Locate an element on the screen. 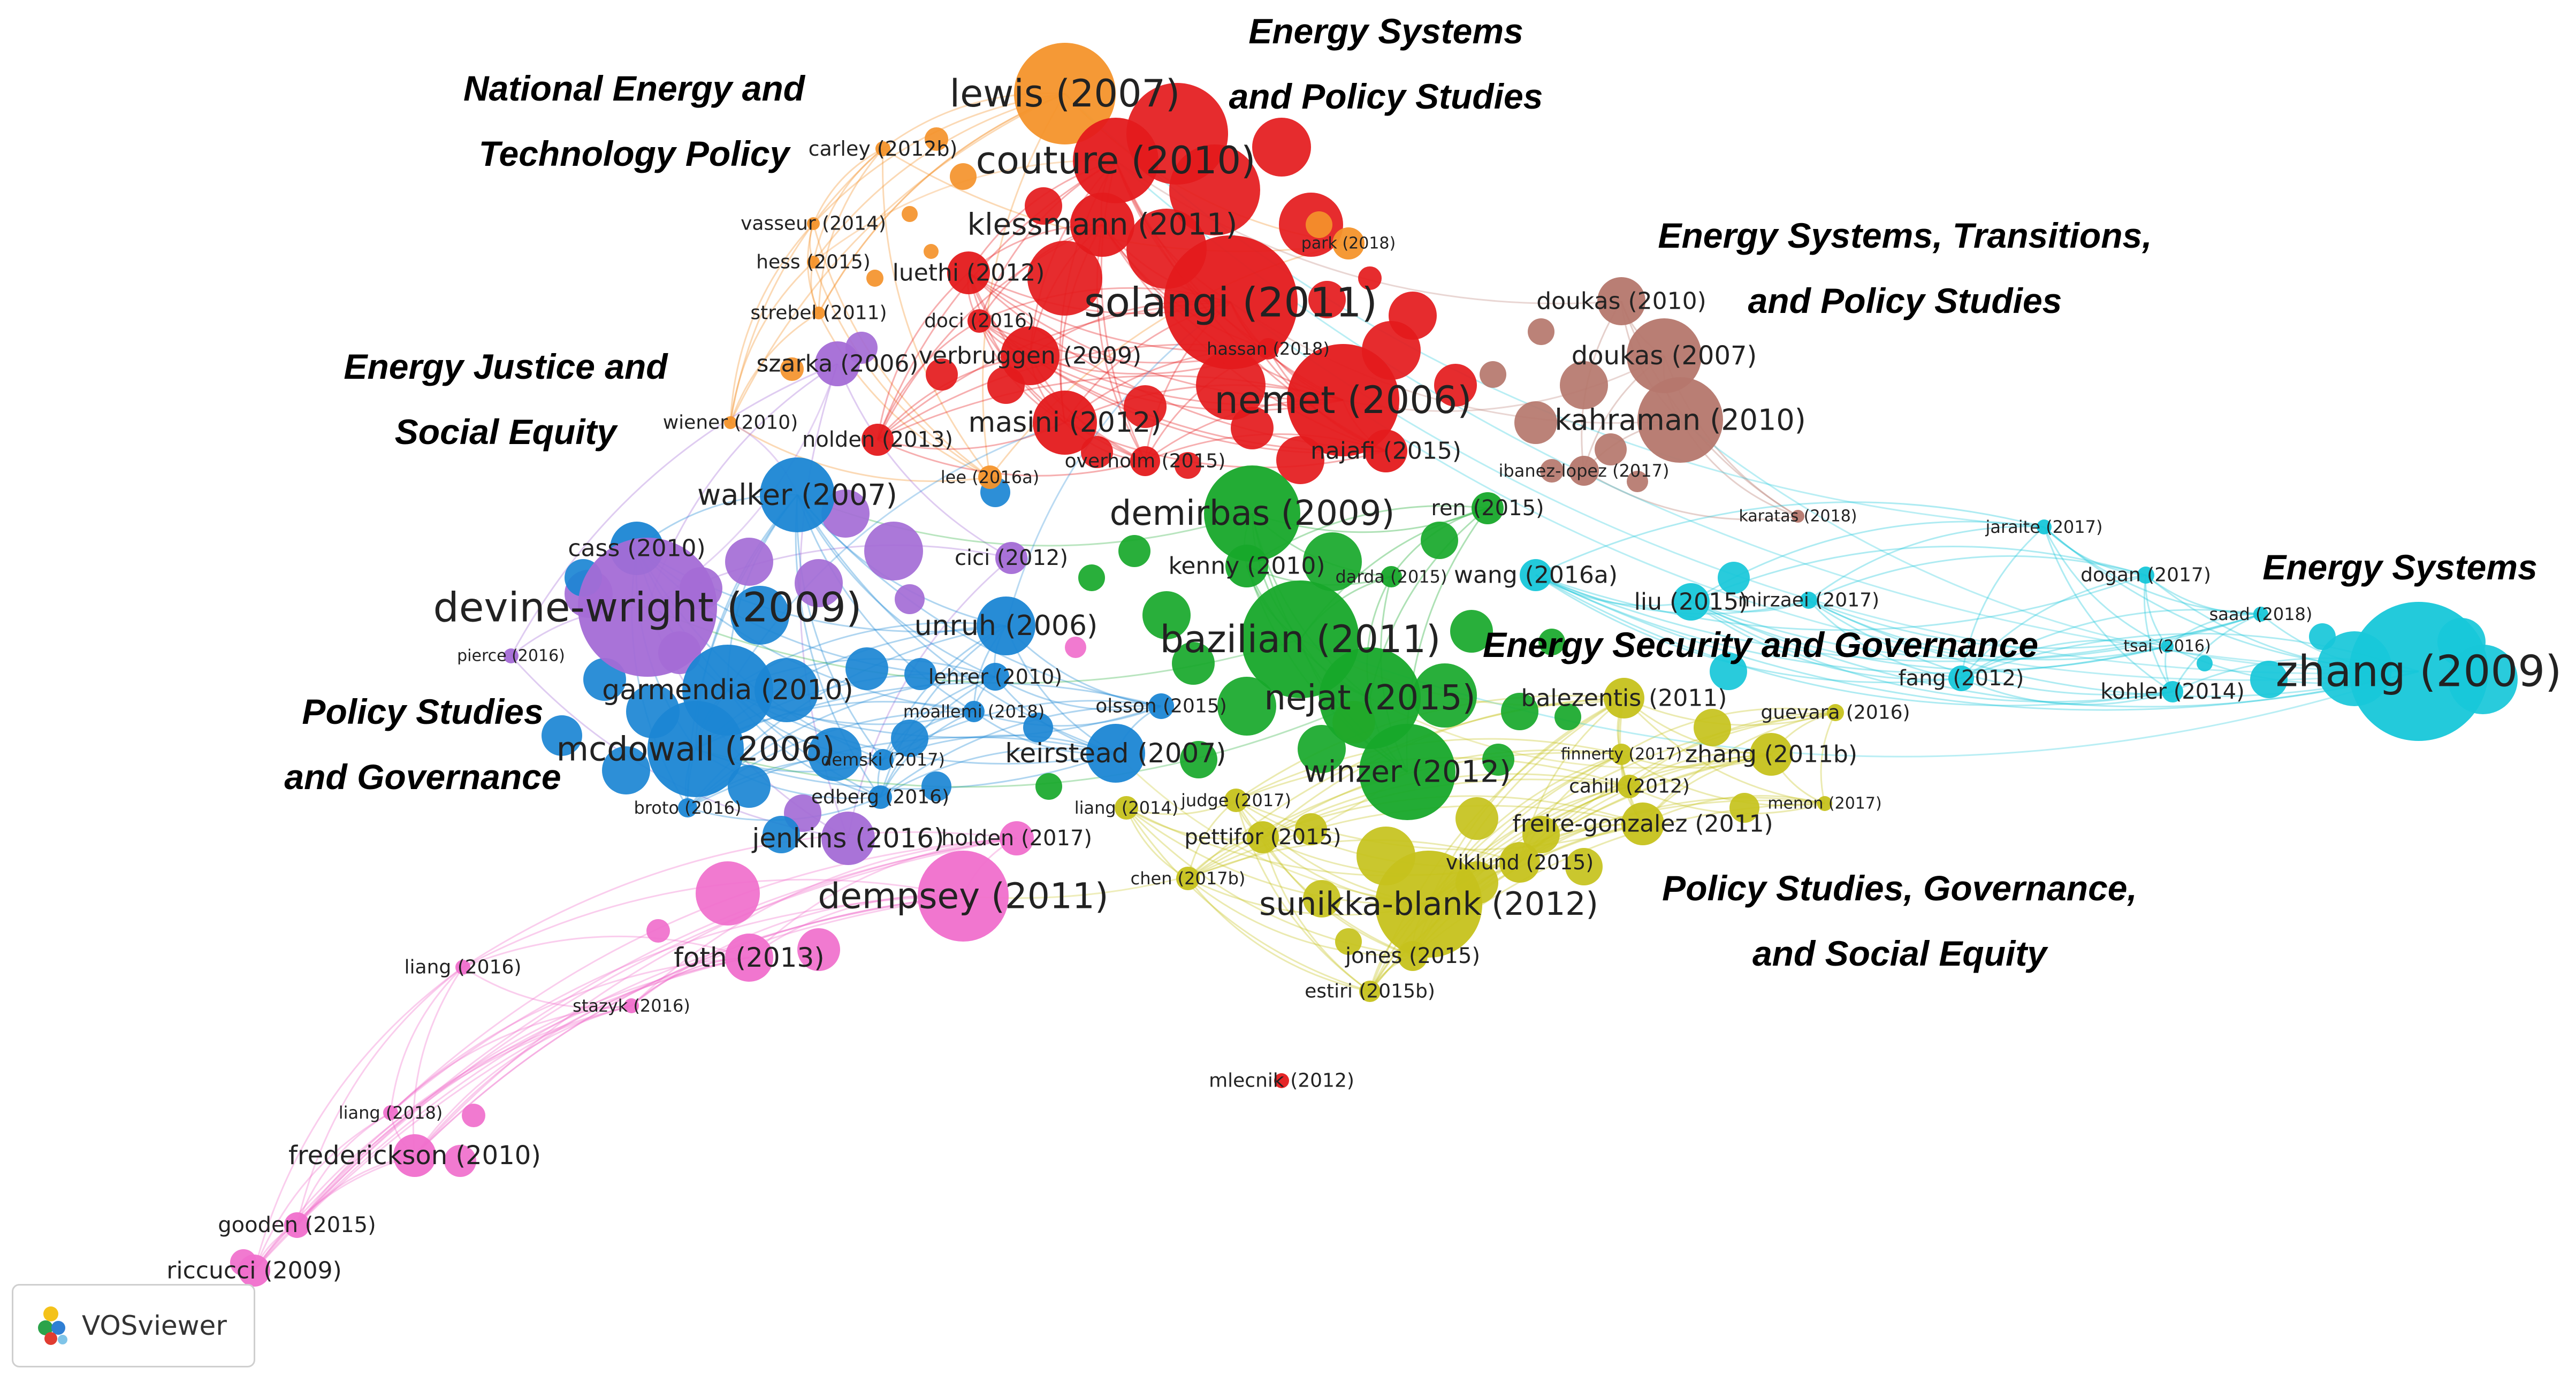 This screenshot has width=2576, height=1384. node-label: luethi (2012) is located at coordinates (969, 273).